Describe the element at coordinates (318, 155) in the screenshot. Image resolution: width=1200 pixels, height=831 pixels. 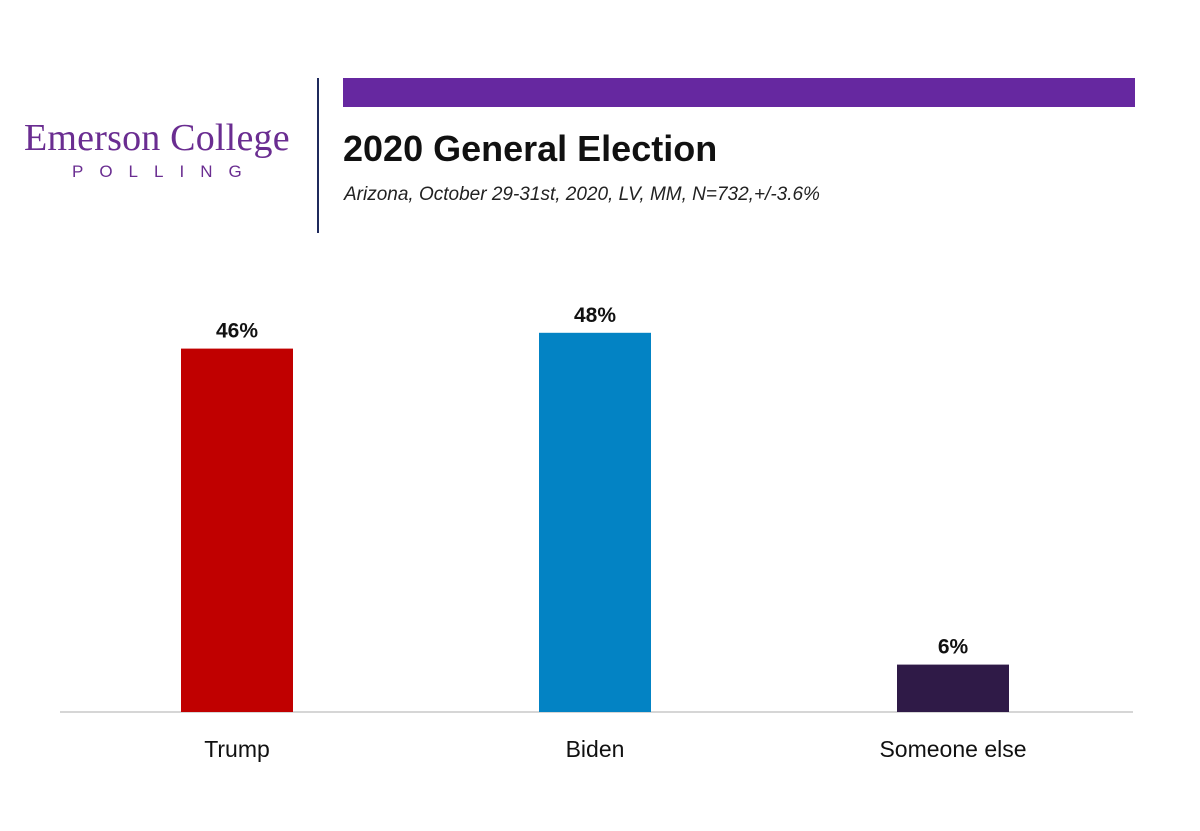
I see `header-divider` at that location.